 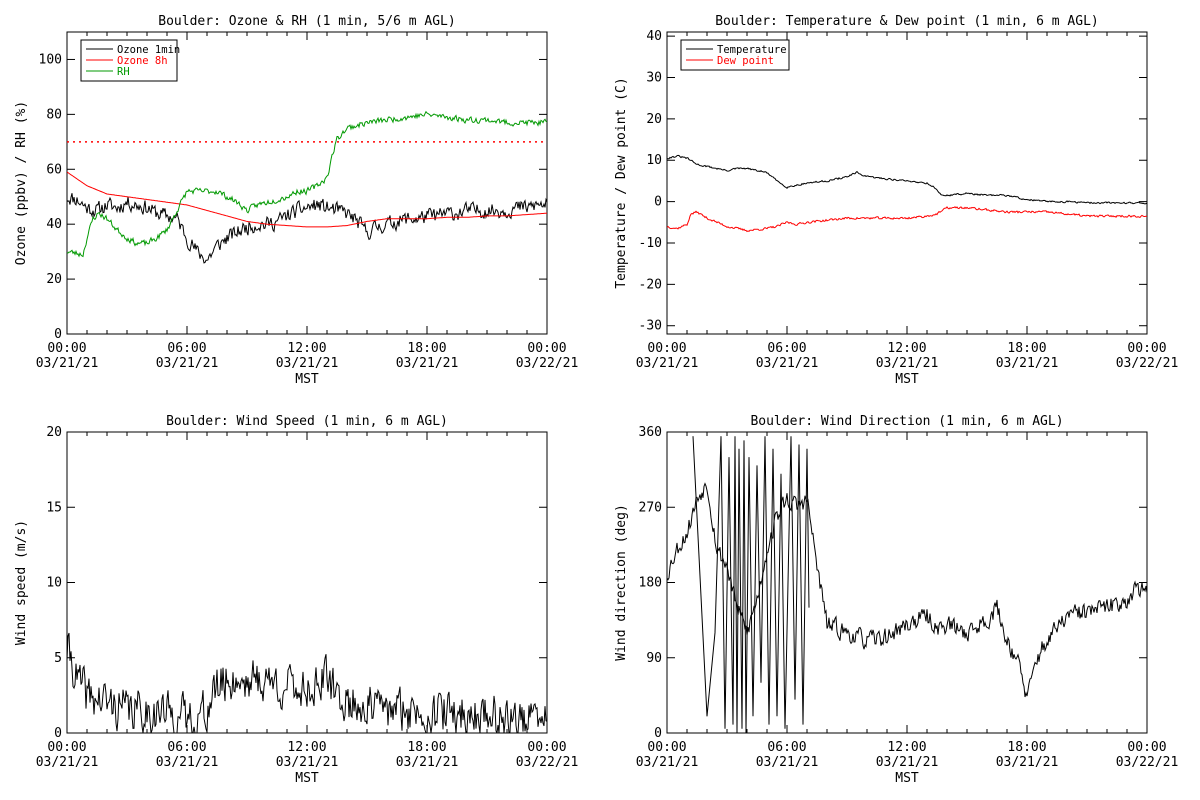 What do you see at coordinates (650, 284) in the screenshot?
I see `y-tick-label: -20` at bounding box center [650, 284].